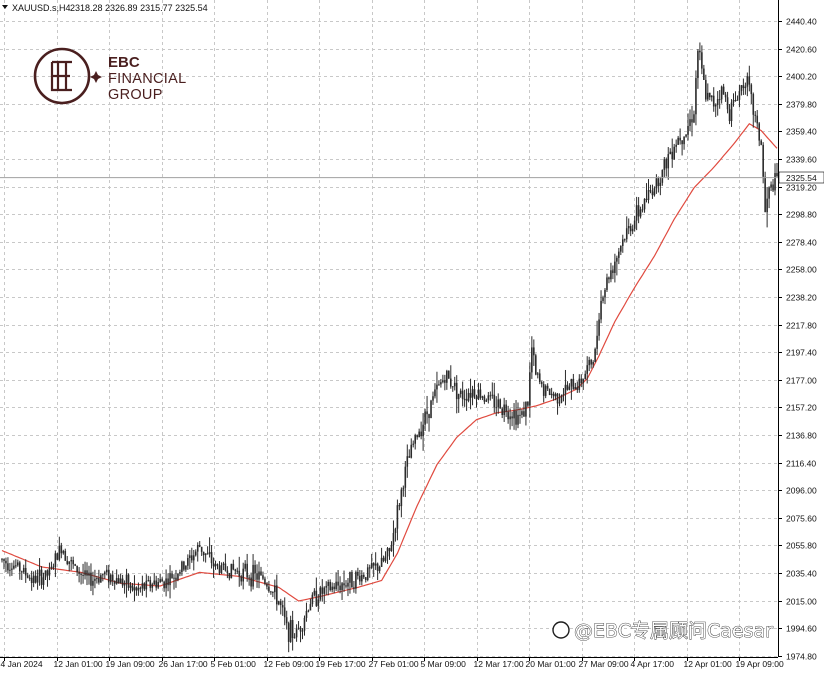 This screenshot has height=673, width=824. What do you see at coordinates (61, 76) in the screenshot?
I see `logo-e-mark-icon` at bounding box center [61, 76].